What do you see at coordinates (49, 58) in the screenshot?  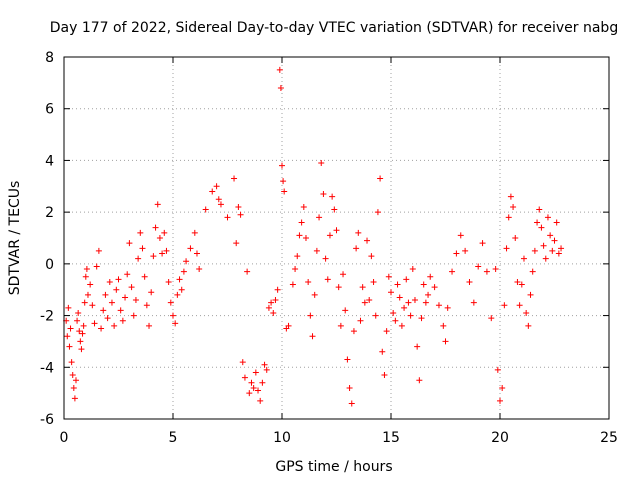 I see `y-tick-label: 8` at bounding box center [49, 58].